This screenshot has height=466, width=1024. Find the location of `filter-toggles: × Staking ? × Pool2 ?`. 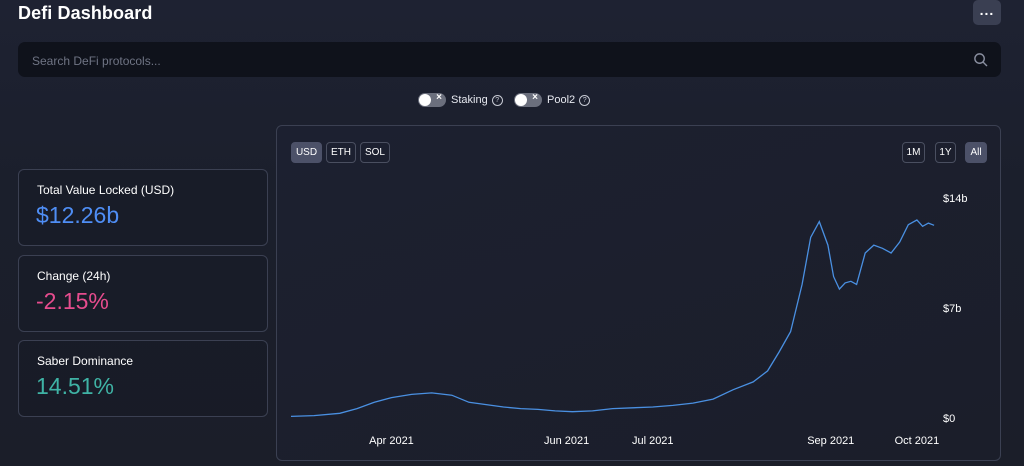

filter-toggles: × Staking ? × Pool2 ? is located at coordinates (512, 101).